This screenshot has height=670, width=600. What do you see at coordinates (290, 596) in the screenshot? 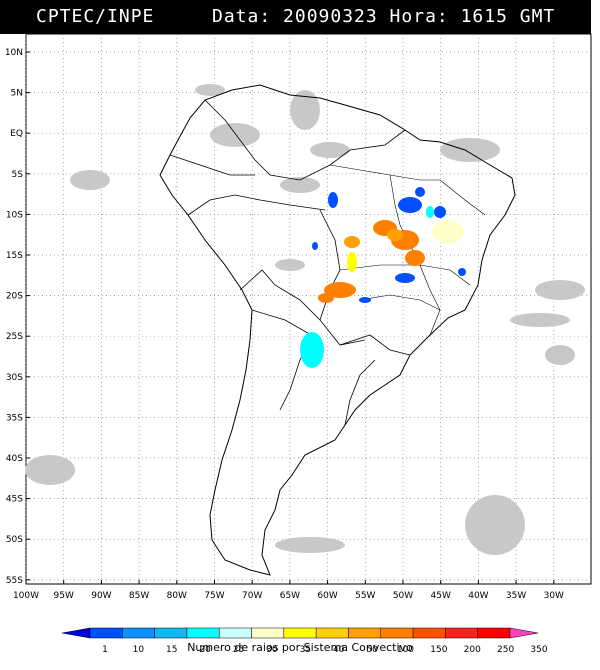
I see `lon-label: 65W` at bounding box center [290, 596].